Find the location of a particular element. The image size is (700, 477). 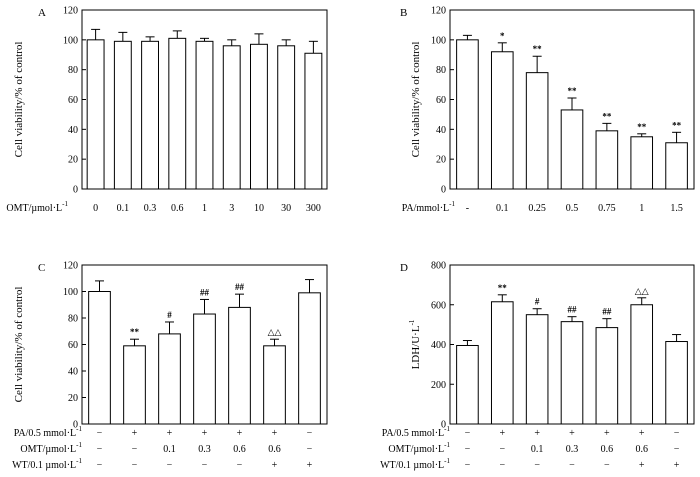

panel-b-letter: B is located at coordinates (403, 13).